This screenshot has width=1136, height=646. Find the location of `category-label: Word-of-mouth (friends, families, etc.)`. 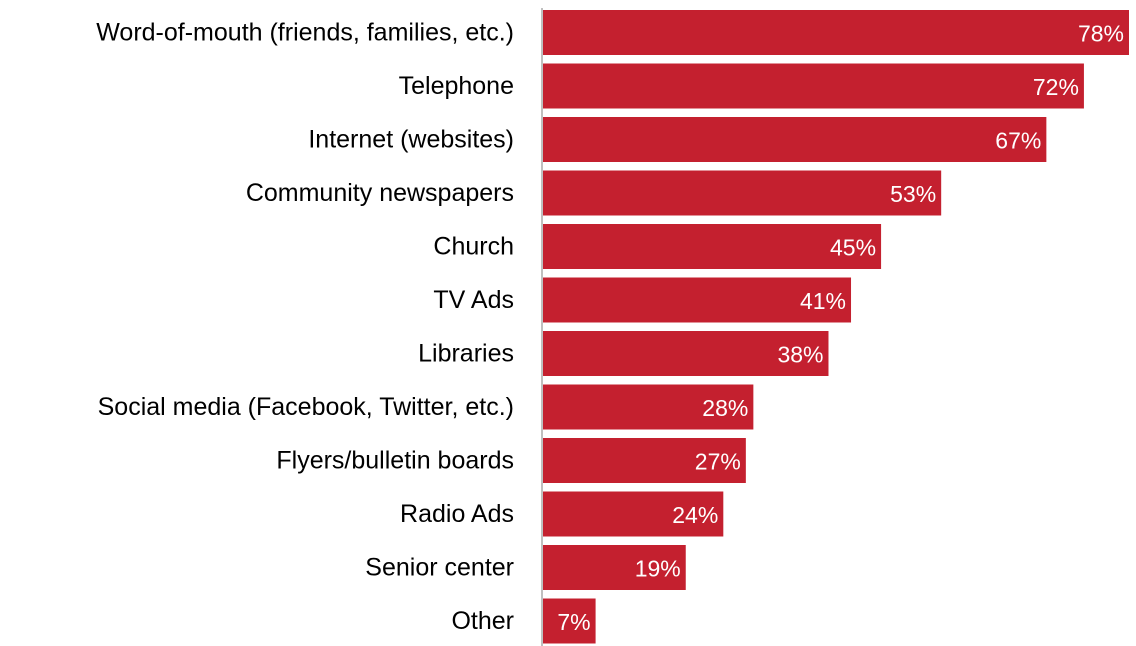

category-label: Word-of-mouth (friends, families, etc.) is located at coordinates (305, 33).